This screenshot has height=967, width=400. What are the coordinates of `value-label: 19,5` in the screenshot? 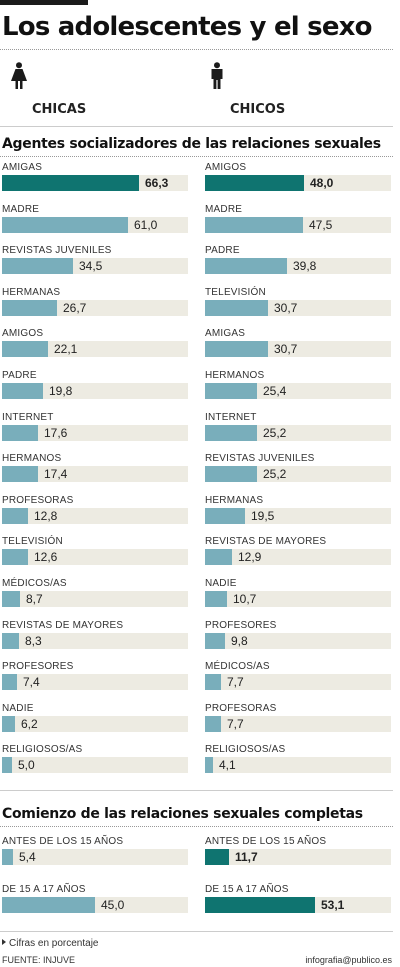 It's located at (263, 516).